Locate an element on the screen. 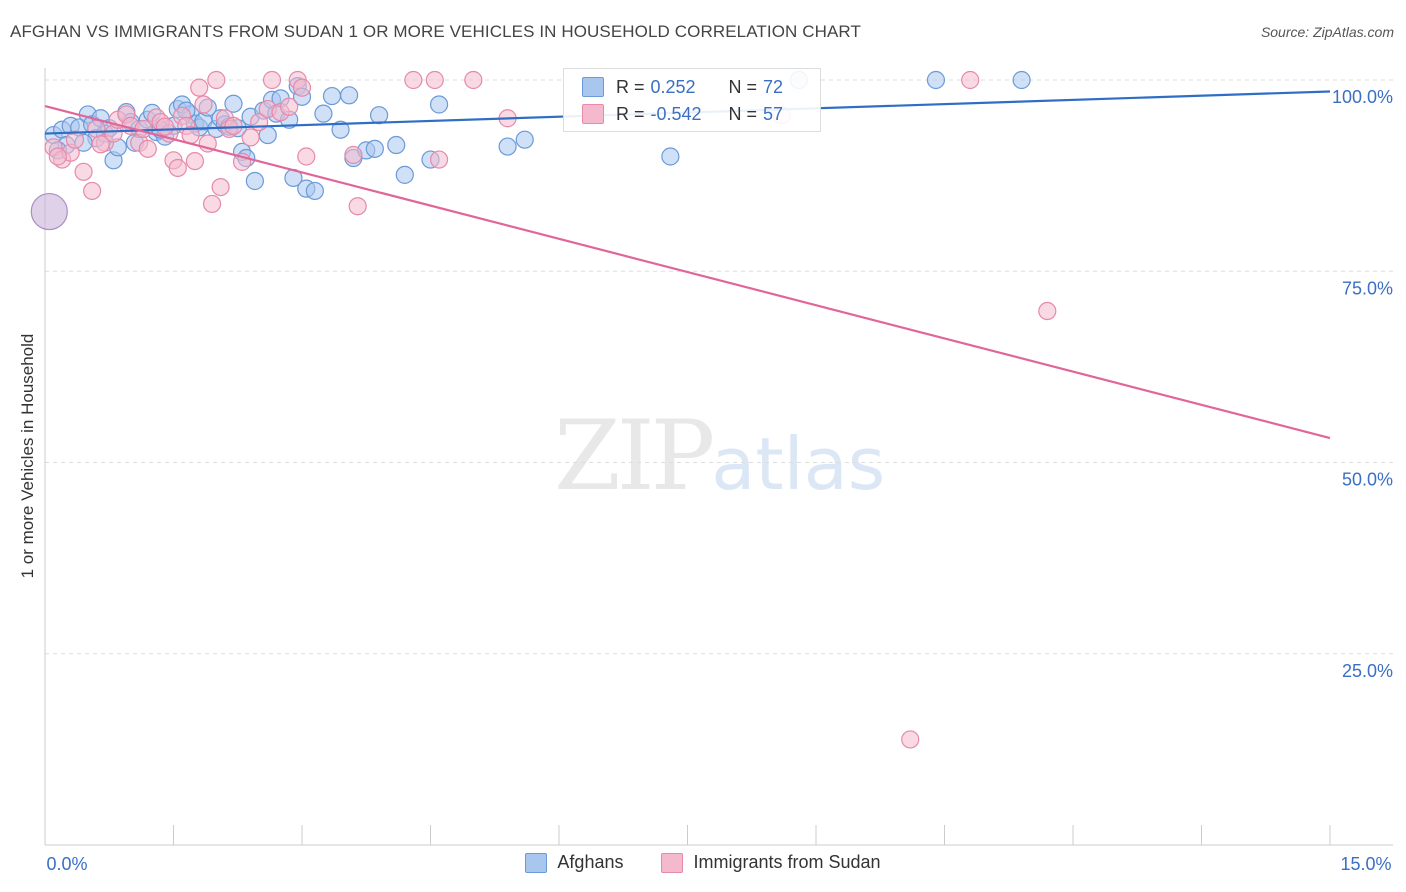 This screenshot has width=1406, height=892. legend-item-afghans: Afghans is located at coordinates (574, 862).